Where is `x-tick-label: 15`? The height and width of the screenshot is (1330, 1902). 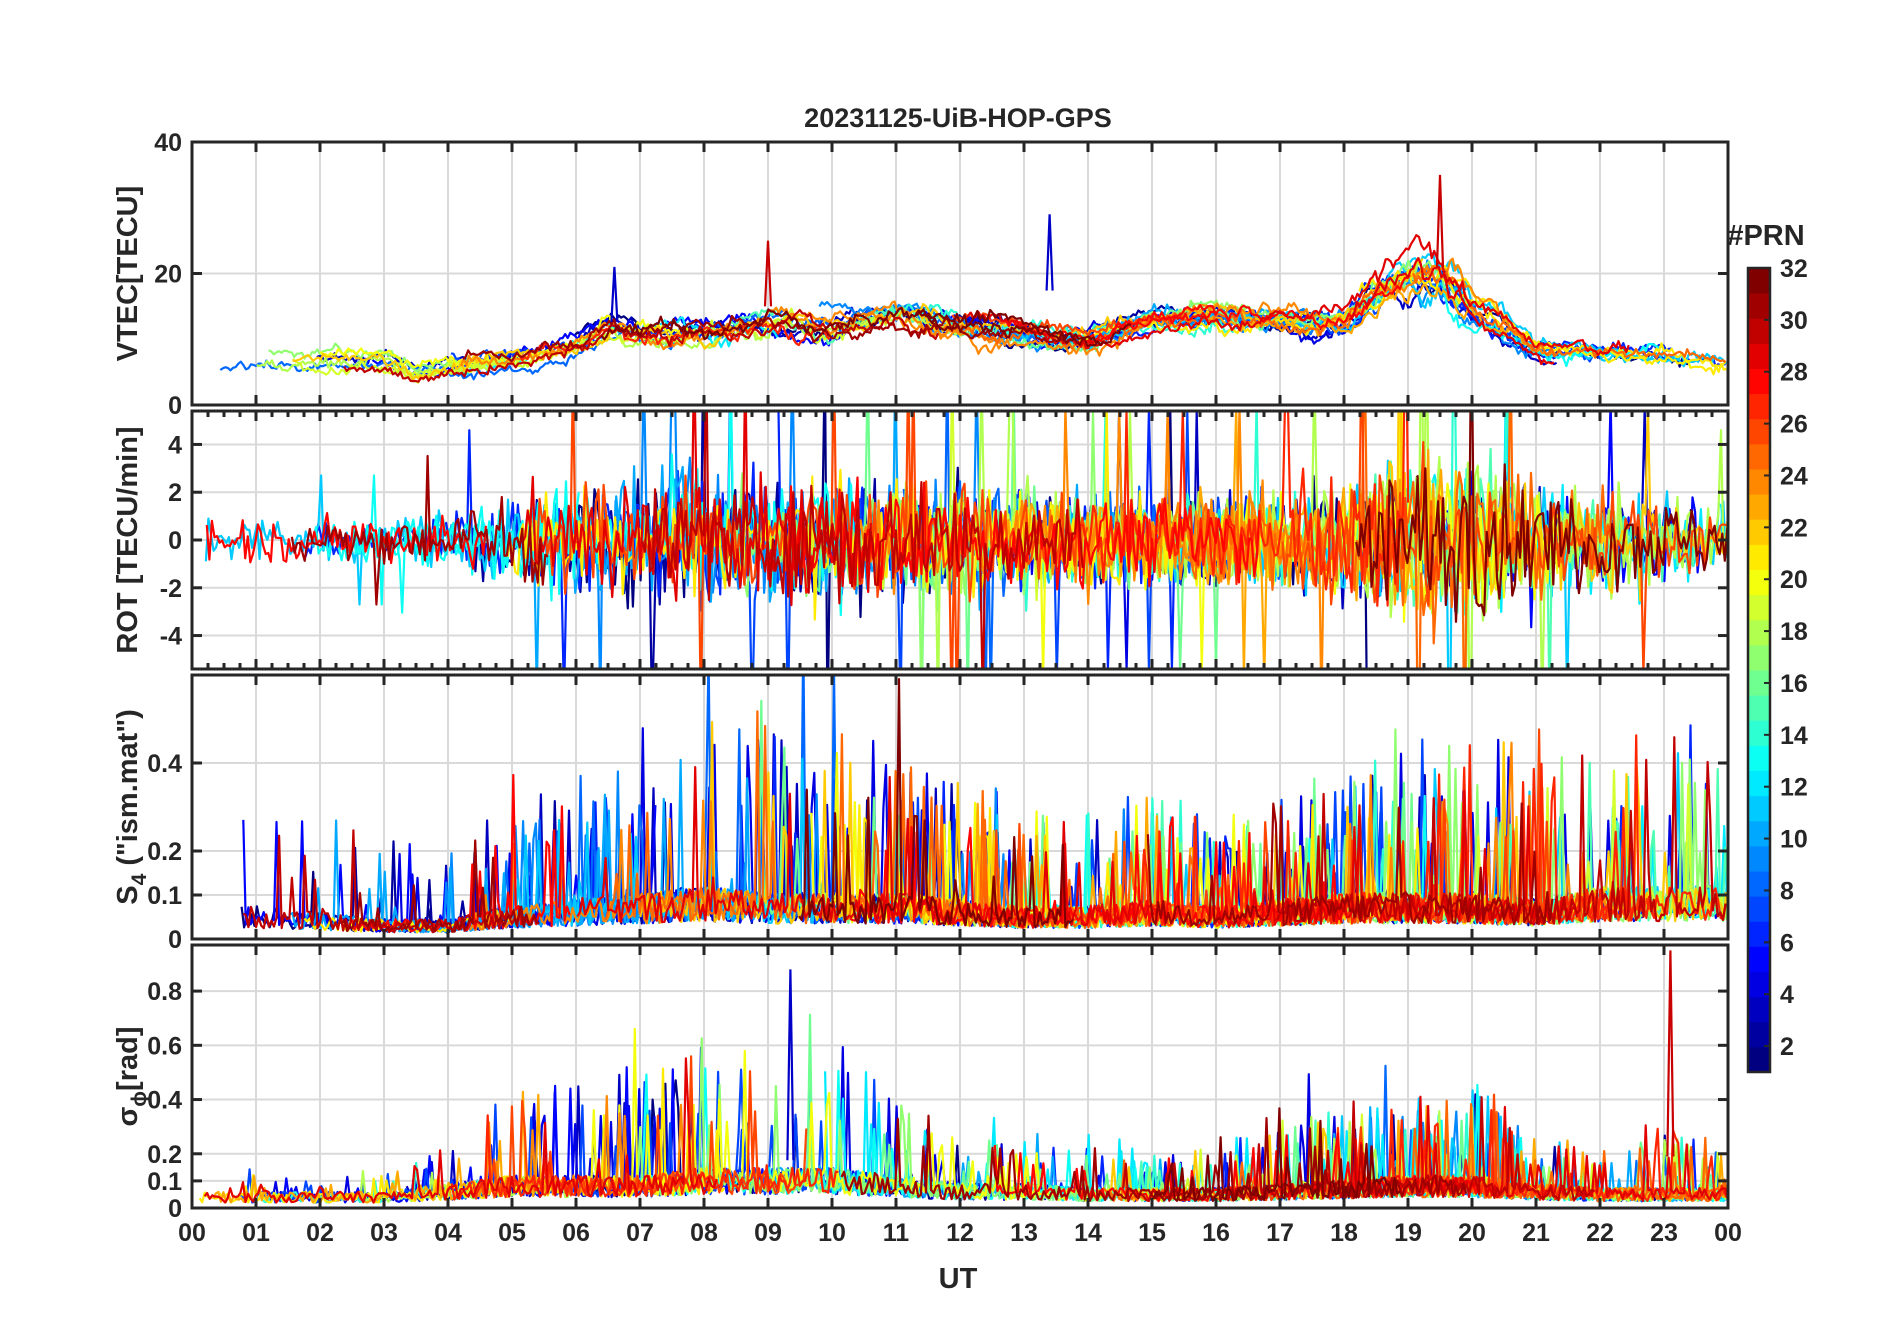
x-tick-label: 15 is located at coordinates (1152, 1233).